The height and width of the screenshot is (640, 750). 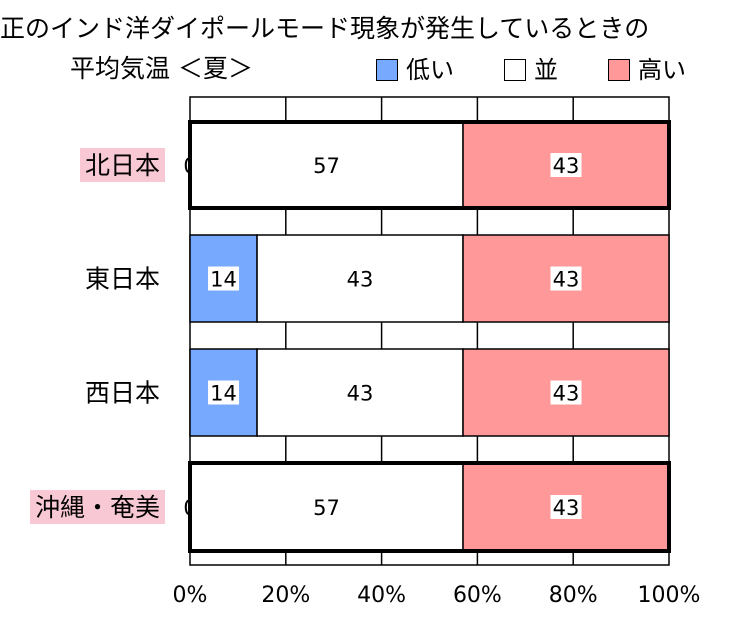 I want to click on x-tick-label: 60%, so click(x=477, y=595).